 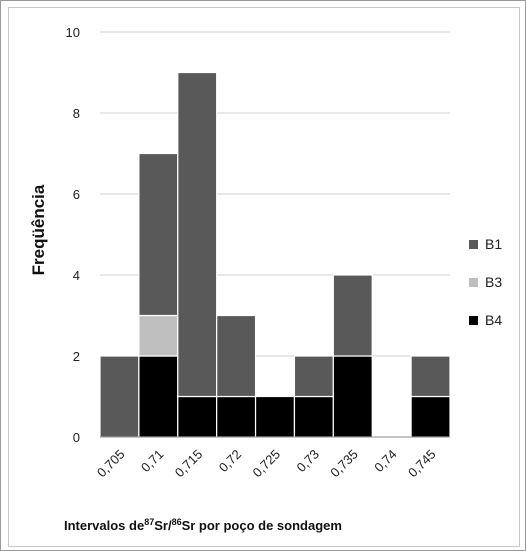 I want to click on y-tick-label: 0, so click(x=76, y=437).